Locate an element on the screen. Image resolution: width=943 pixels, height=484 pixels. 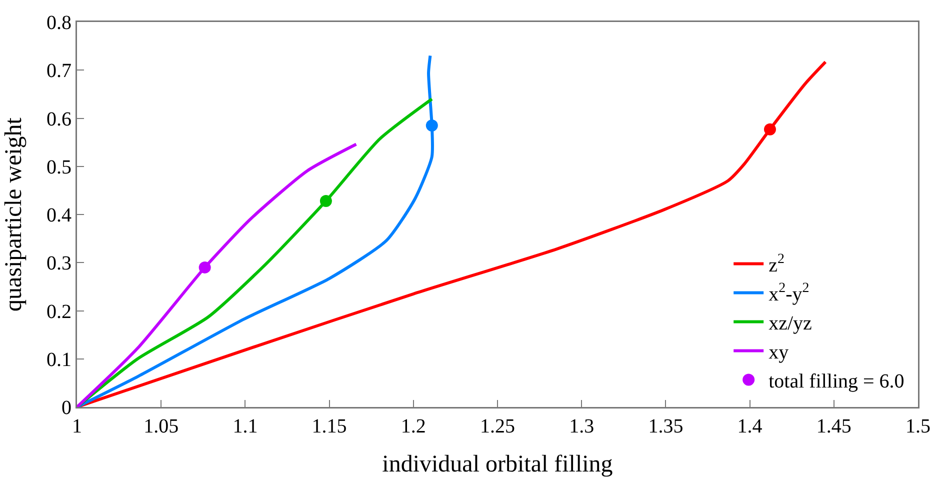
y-axis-title: quasiparticle weight is located at coordinates (13, 214).